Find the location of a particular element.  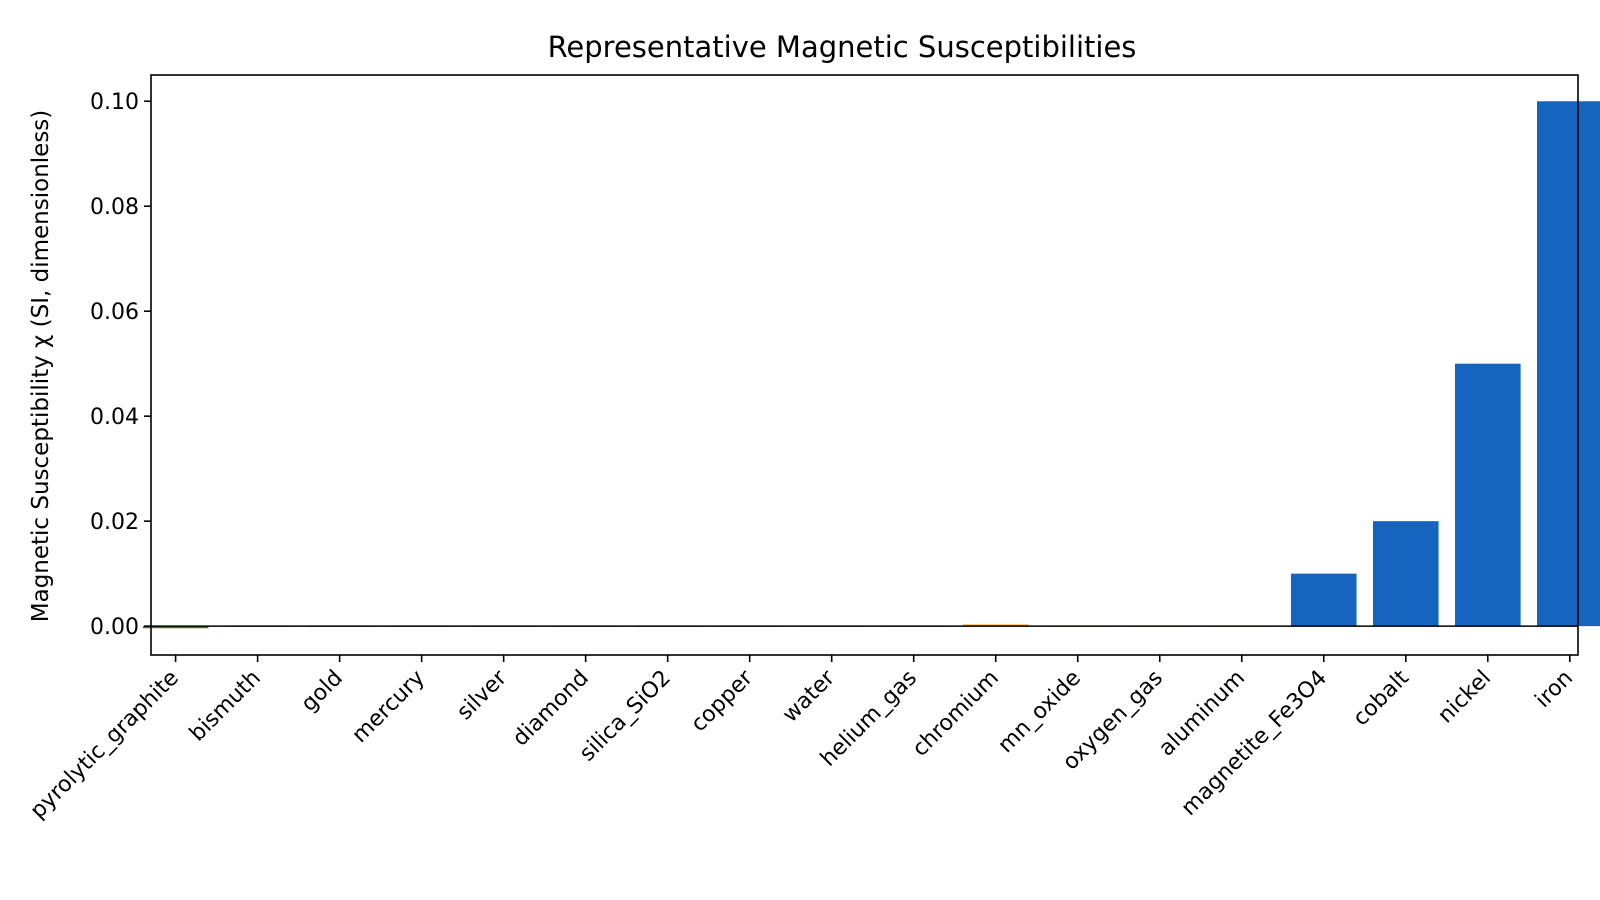

y-tick-label: 0.08 is located at coordinates (114, 207).